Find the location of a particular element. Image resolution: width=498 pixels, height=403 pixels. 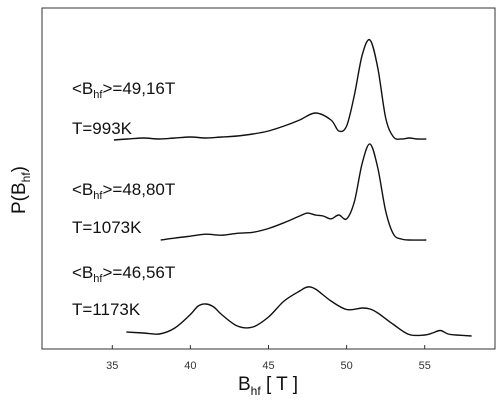

series-temperature-label-1: T=993K is located at coordinates (102, 128).